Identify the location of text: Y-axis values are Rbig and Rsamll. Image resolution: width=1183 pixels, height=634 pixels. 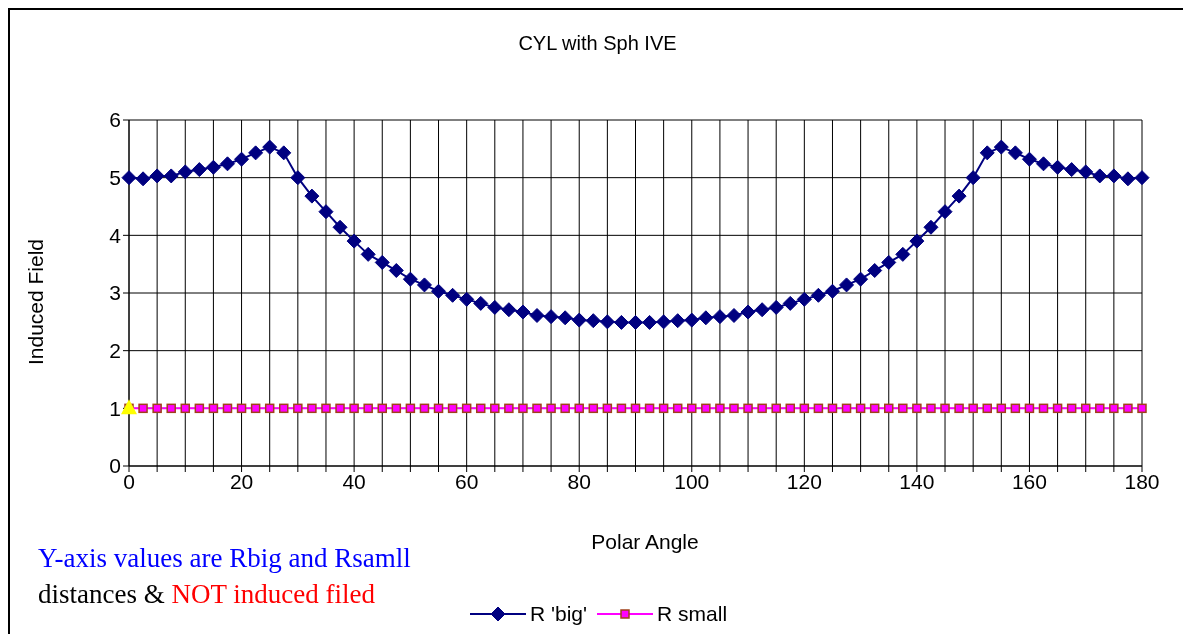
(224, 558).